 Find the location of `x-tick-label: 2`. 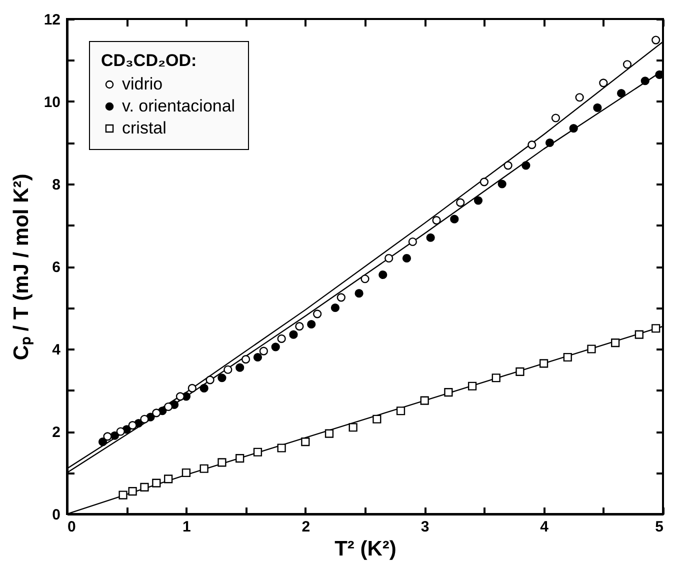

x-tick-label: 2 is located at coordinates (306, 527).